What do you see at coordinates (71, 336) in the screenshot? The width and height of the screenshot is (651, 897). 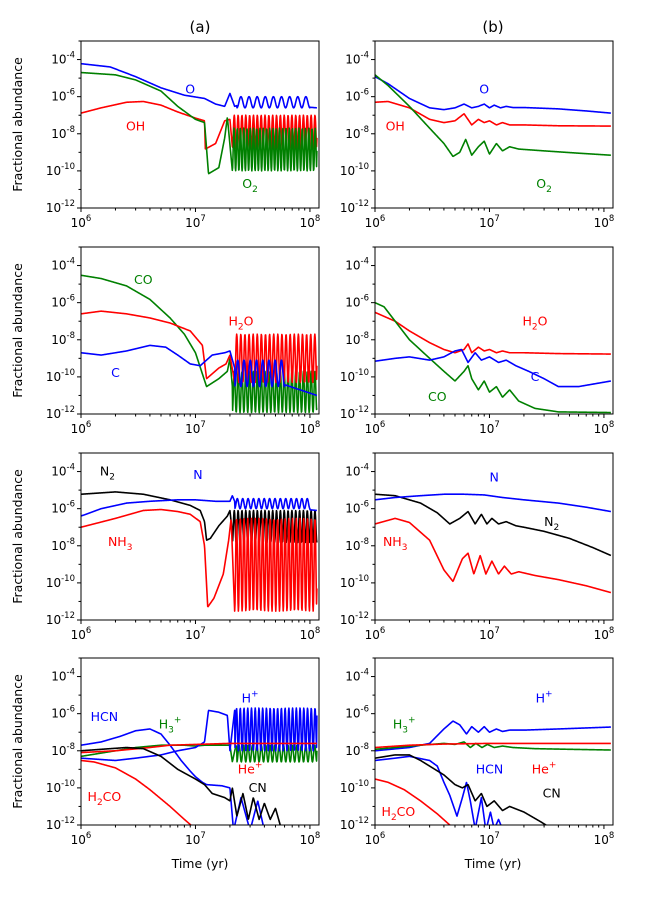 I see `tick-exponent: -8` at bounding box center [71, 336].